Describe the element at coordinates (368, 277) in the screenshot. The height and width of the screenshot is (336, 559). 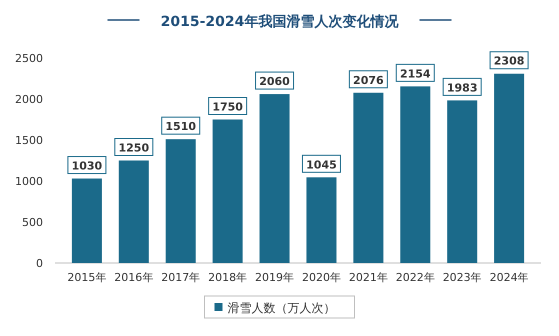
I see `x-tick-label: 2021年` at that location.